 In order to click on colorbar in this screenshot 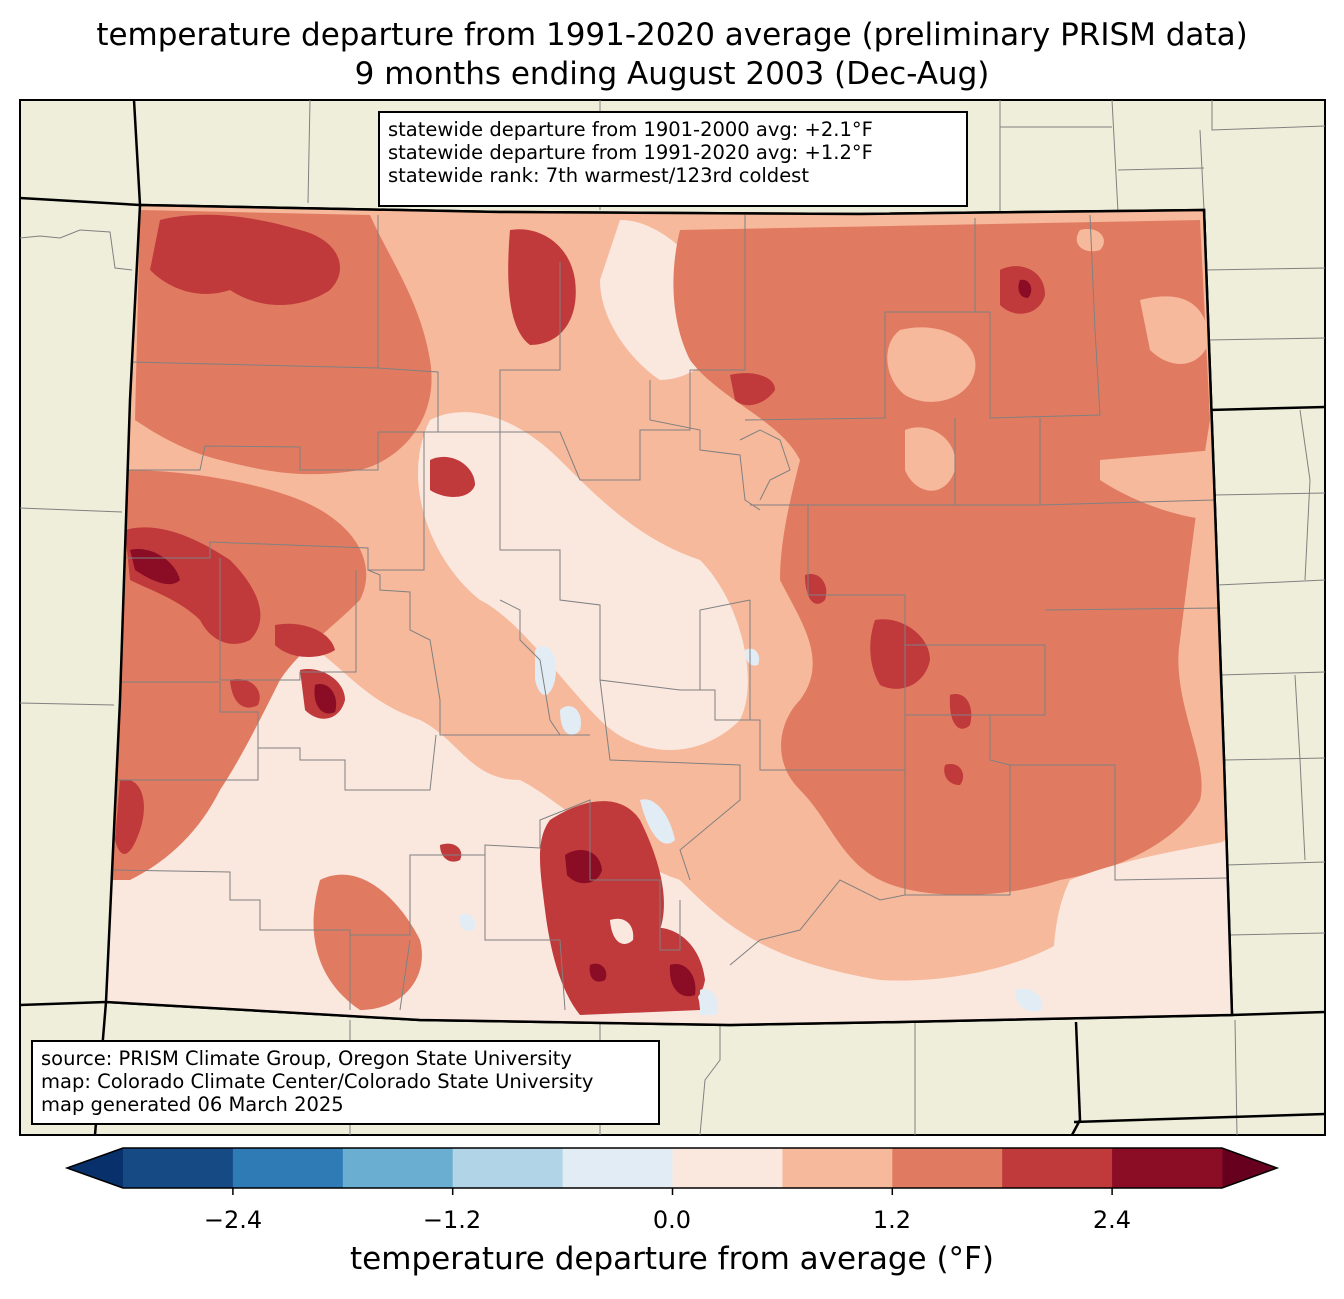, I will do `click(672, 1171)`.